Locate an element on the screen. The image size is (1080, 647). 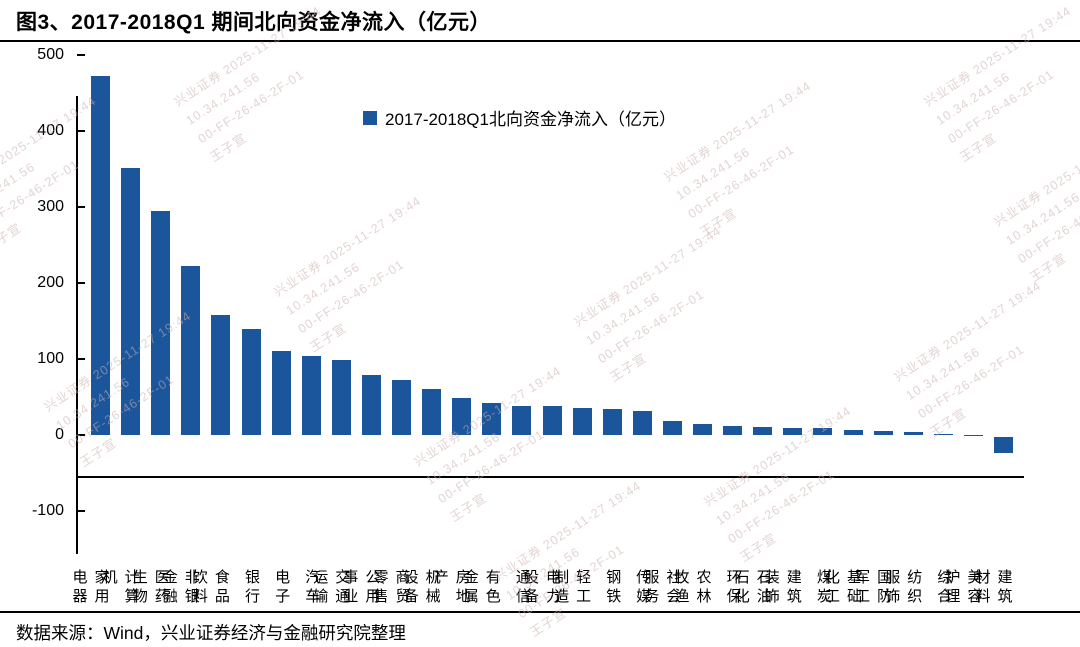
x-axis-label: 通信 is located at coordinates (522, 588).